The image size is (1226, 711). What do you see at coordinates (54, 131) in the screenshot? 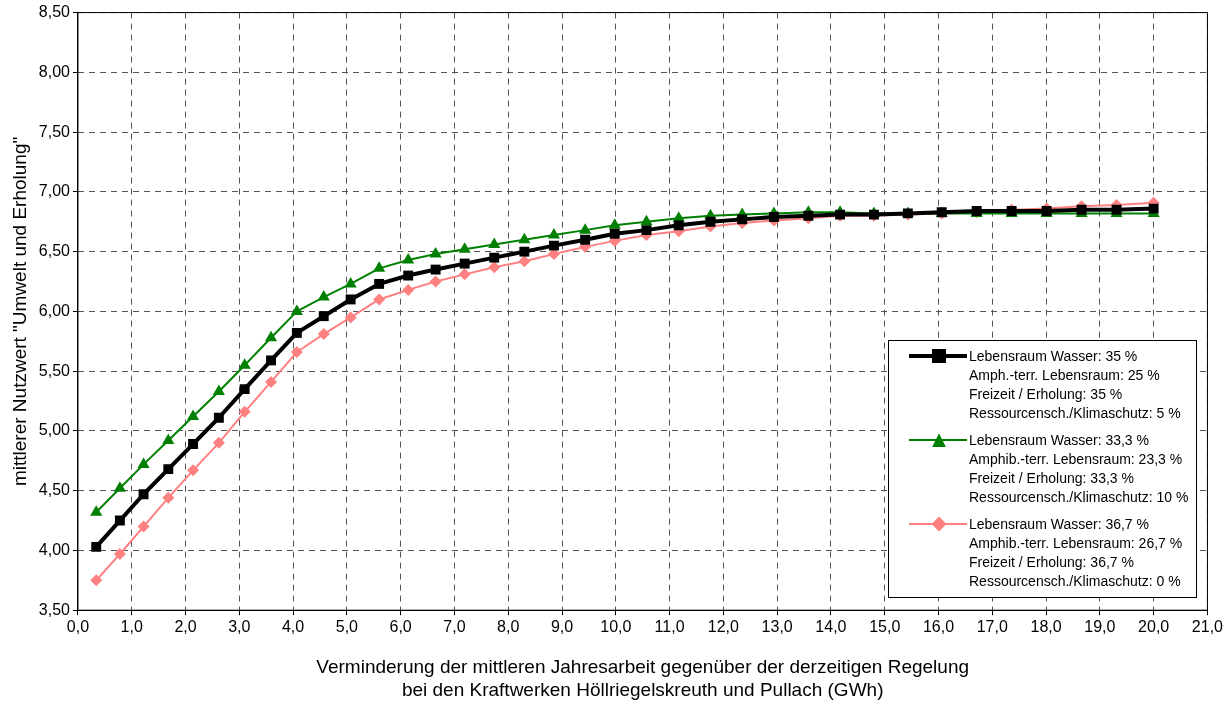
I see `y-tick-label: 7,50` at bounding box center [54, 131].